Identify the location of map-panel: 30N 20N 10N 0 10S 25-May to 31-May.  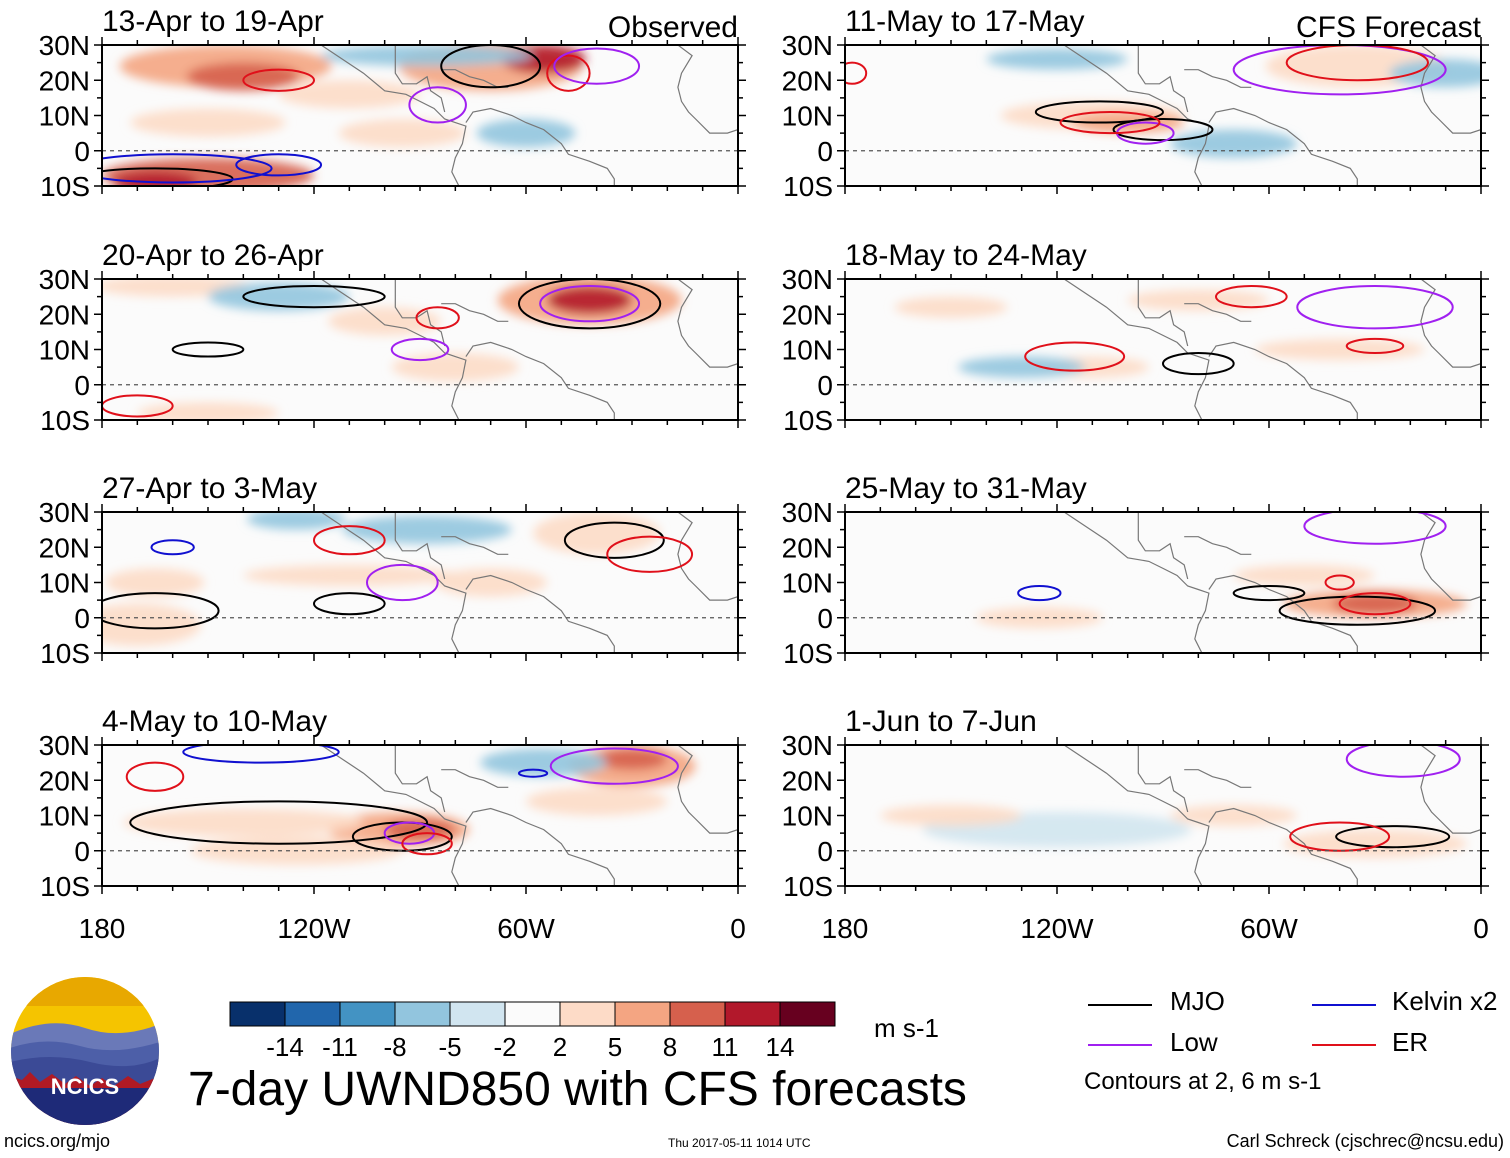
(1135, 570).